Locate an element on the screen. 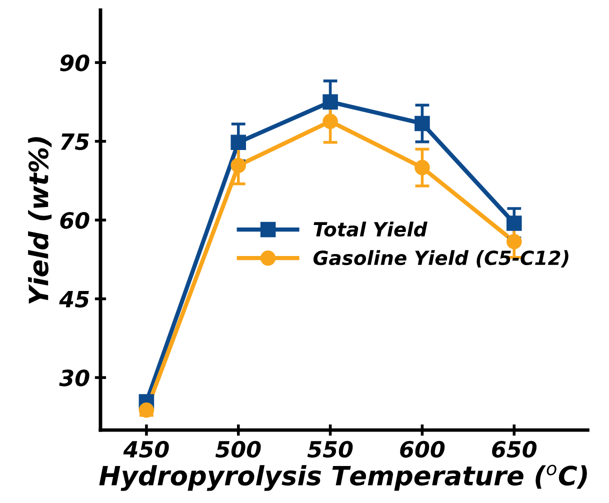 The width and height of the screenshot is (609, 503). legend-label: Gasoline Yield (C5-C12) is located at coordinates (440, 259).